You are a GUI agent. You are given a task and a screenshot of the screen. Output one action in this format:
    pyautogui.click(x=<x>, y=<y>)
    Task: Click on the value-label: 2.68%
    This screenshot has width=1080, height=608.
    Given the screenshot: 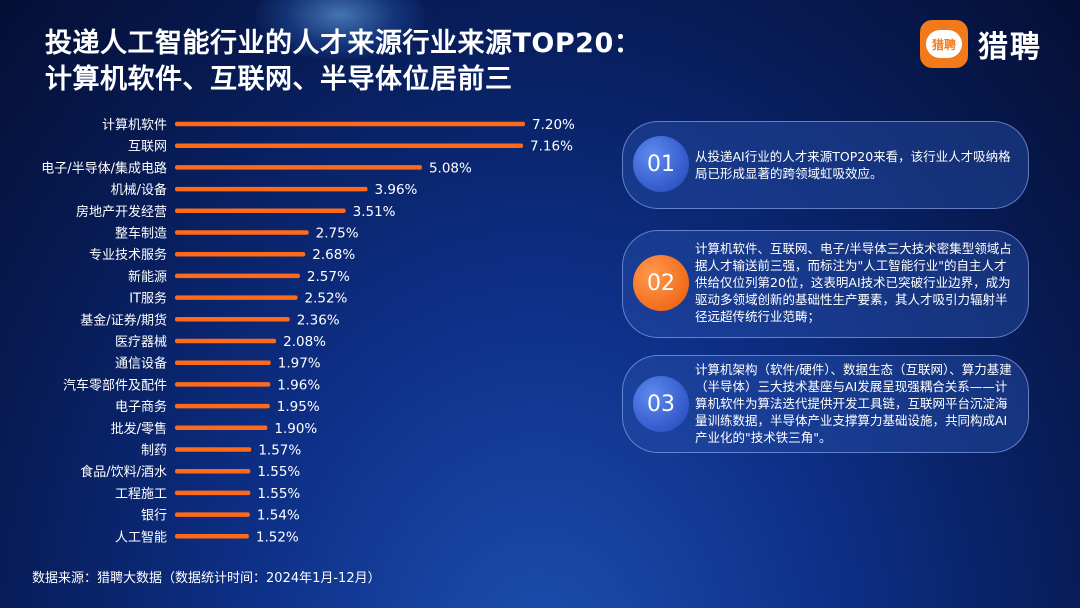 What is the action you would take?
    pyautogui.click(x=333, y=255)
    